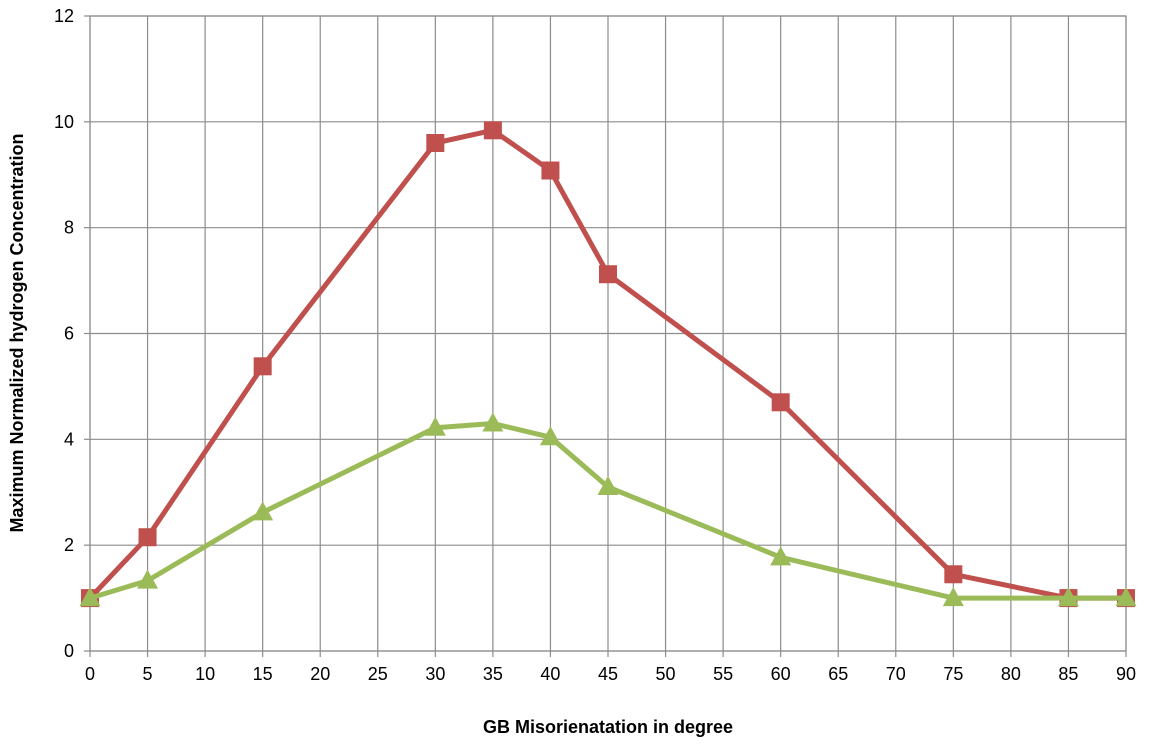 The image size is (1151, 745). What do you see at coordinates (69, 651) in the screenshot?
I see `y-tick-label: 0` at bounding box center [69, 651].